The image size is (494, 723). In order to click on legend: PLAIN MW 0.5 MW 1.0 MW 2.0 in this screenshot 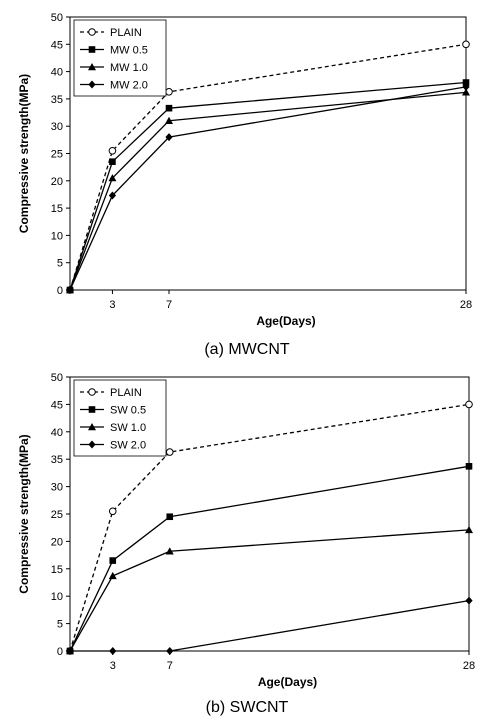, I will do `click(120, 58)`.